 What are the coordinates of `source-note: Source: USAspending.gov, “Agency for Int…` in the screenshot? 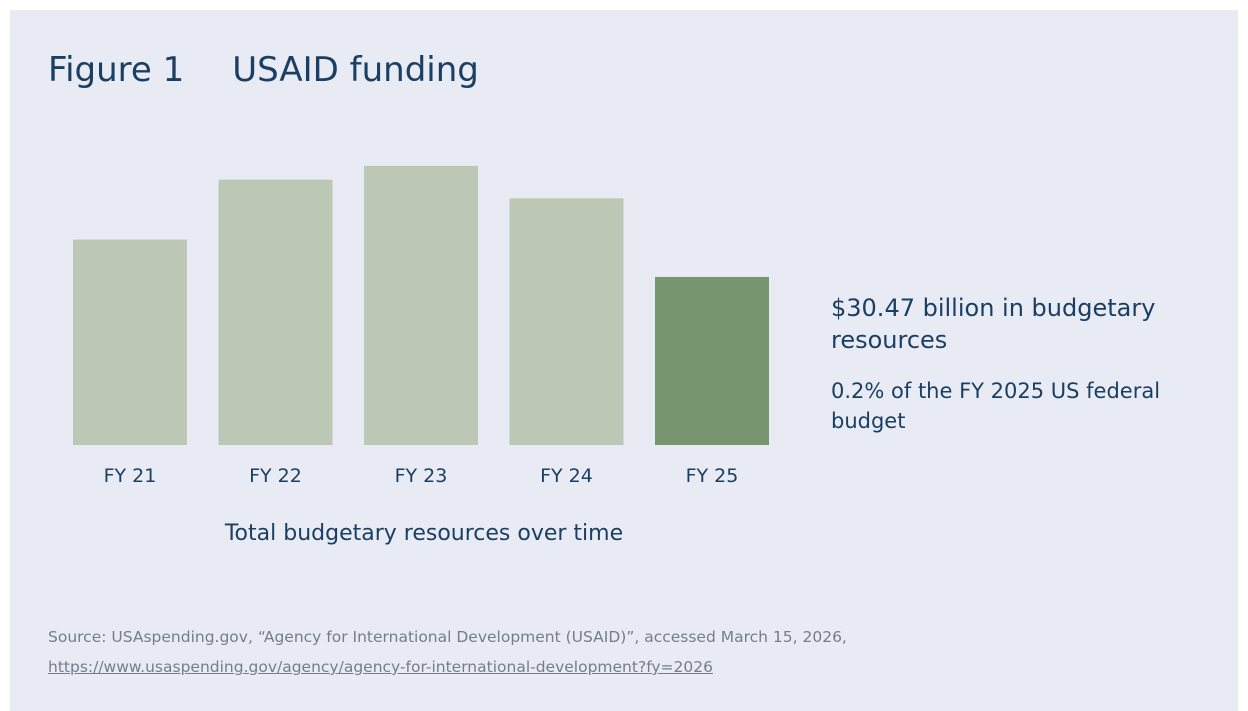 It's located at (623, 652).